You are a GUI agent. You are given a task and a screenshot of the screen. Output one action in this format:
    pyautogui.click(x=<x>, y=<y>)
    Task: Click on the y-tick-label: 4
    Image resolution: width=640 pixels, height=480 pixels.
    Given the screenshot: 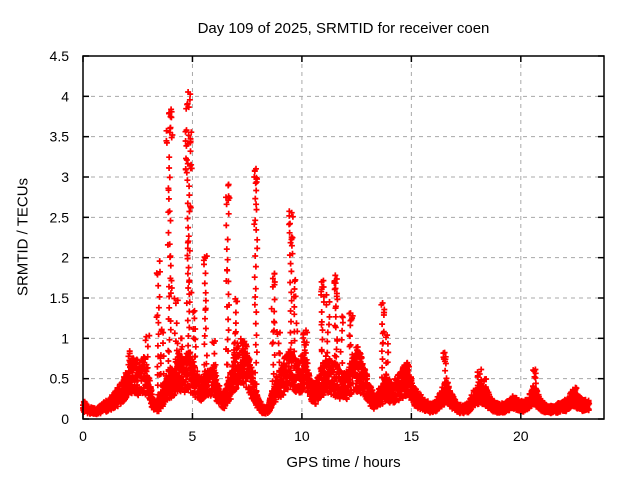 What is the action you would take?
    pyautogui.click(x=65, y=96)
    